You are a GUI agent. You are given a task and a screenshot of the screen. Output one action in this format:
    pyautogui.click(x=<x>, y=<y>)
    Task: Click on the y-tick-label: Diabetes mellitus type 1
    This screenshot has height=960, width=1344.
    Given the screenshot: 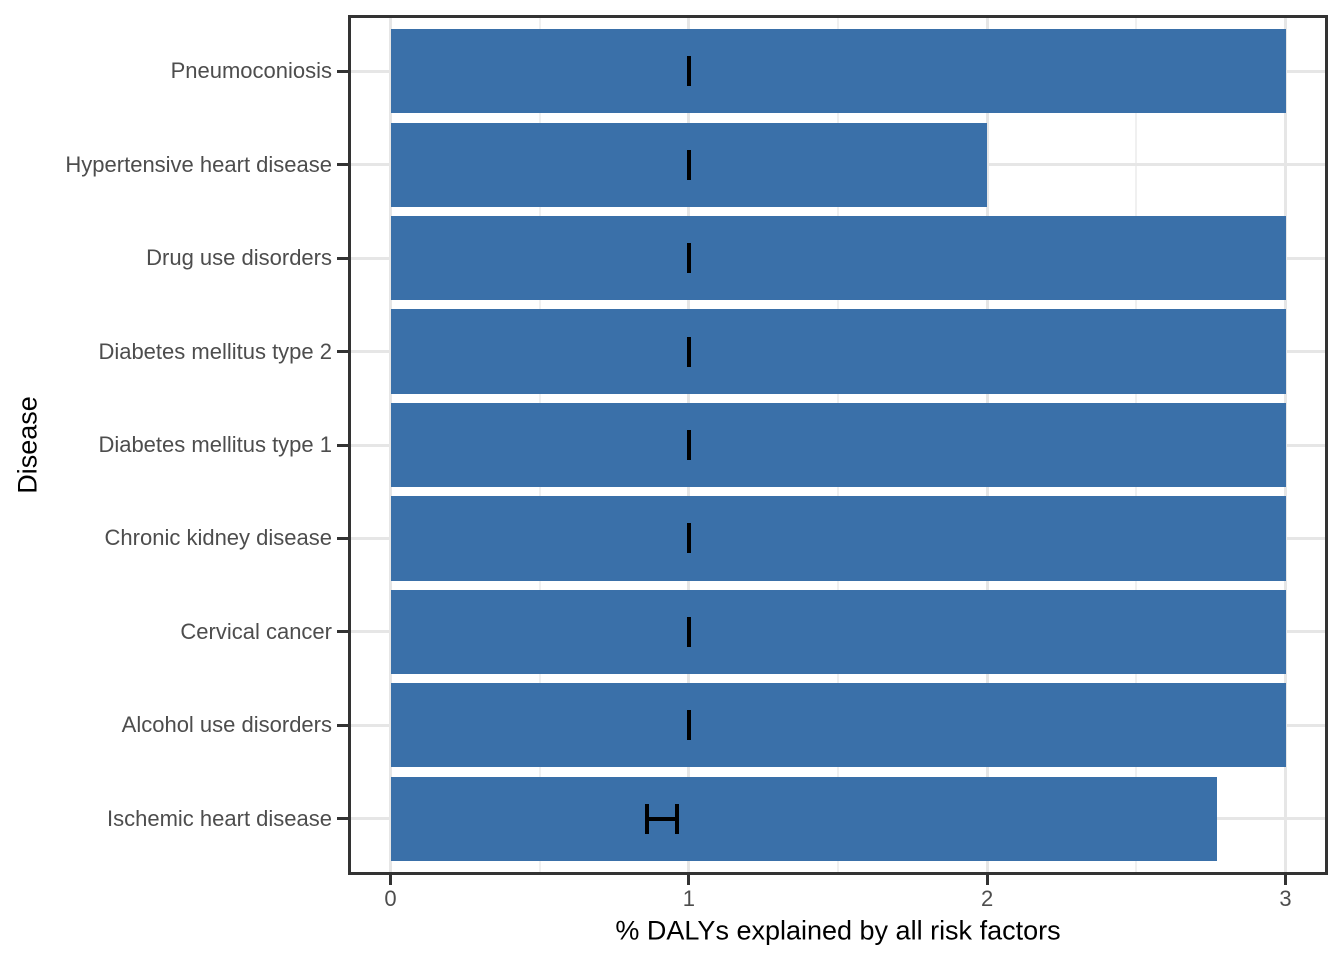 What is the action you would take?
    pyautogui.click(x=215, y=444)
    